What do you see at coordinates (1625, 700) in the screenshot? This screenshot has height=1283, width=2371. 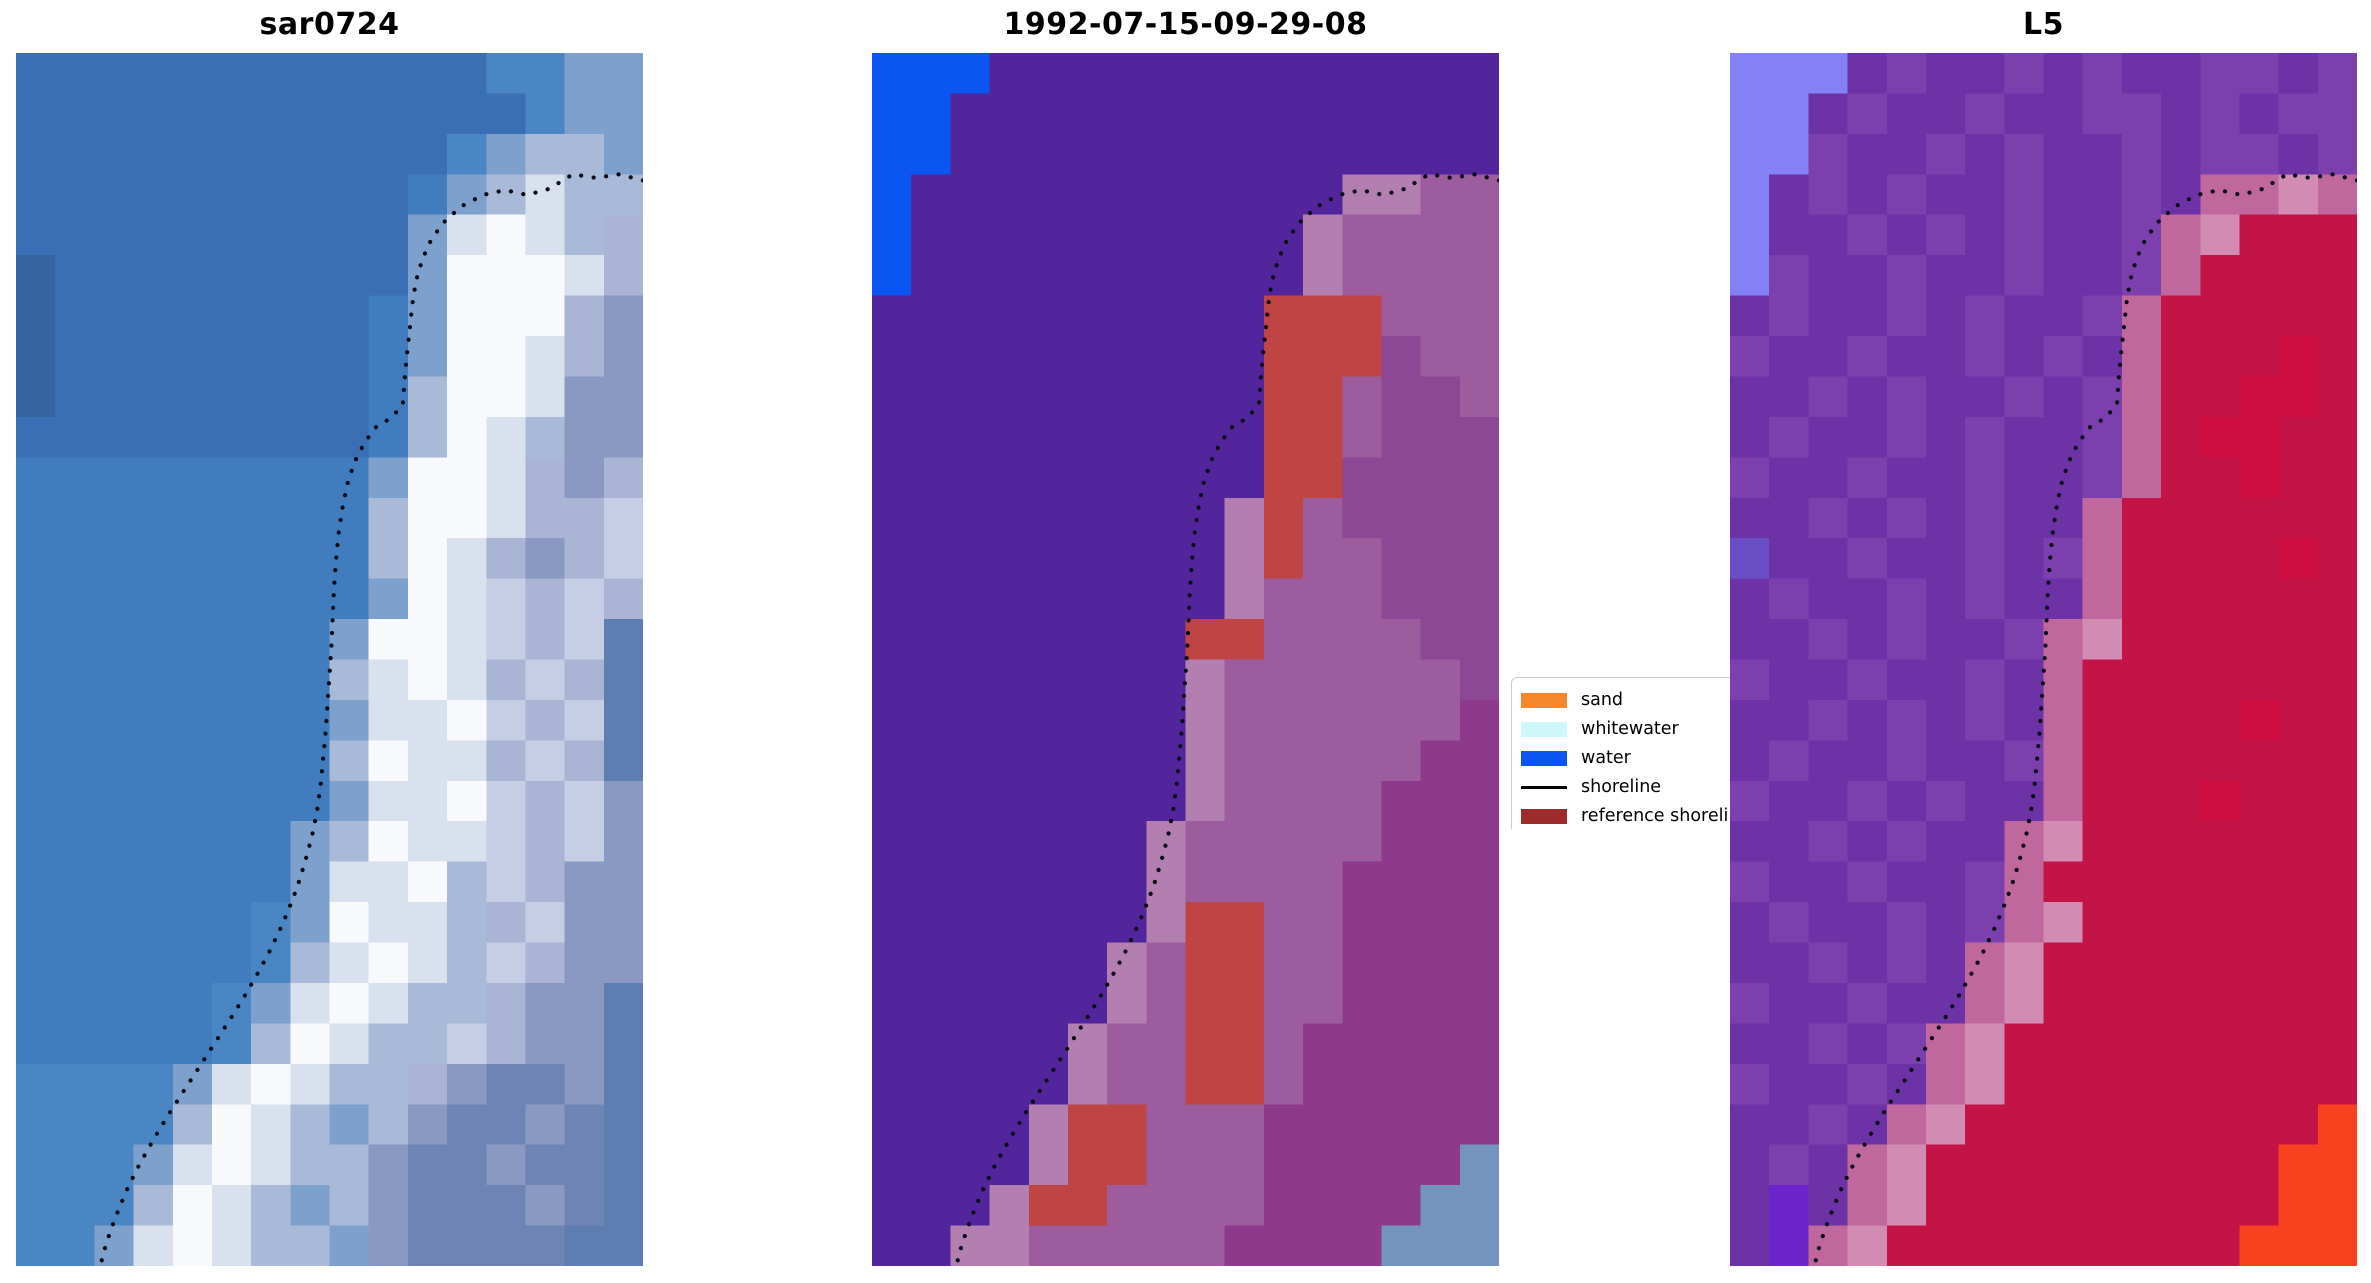 I see `legend-entry-sand: sand` at bounding box center [1625, 700].